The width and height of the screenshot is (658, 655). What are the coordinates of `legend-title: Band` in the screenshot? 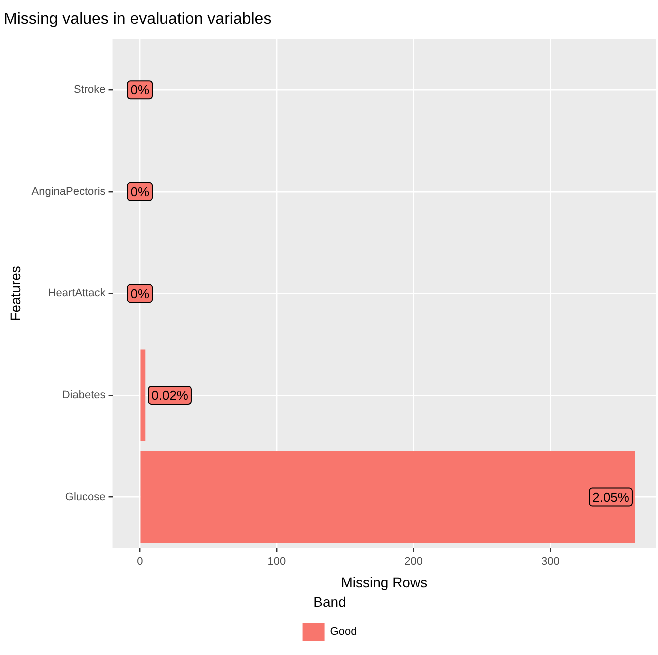 It's located at (330, 602).